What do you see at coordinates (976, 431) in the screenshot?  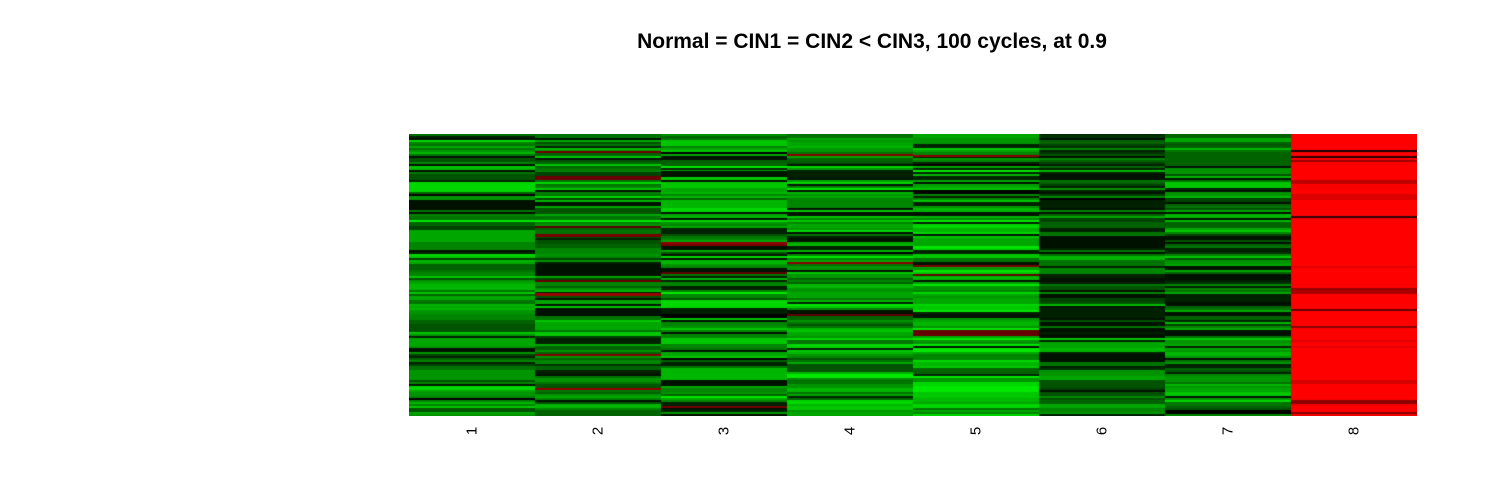 I see `column-label-5: 5` at bounding box center [976, 431].